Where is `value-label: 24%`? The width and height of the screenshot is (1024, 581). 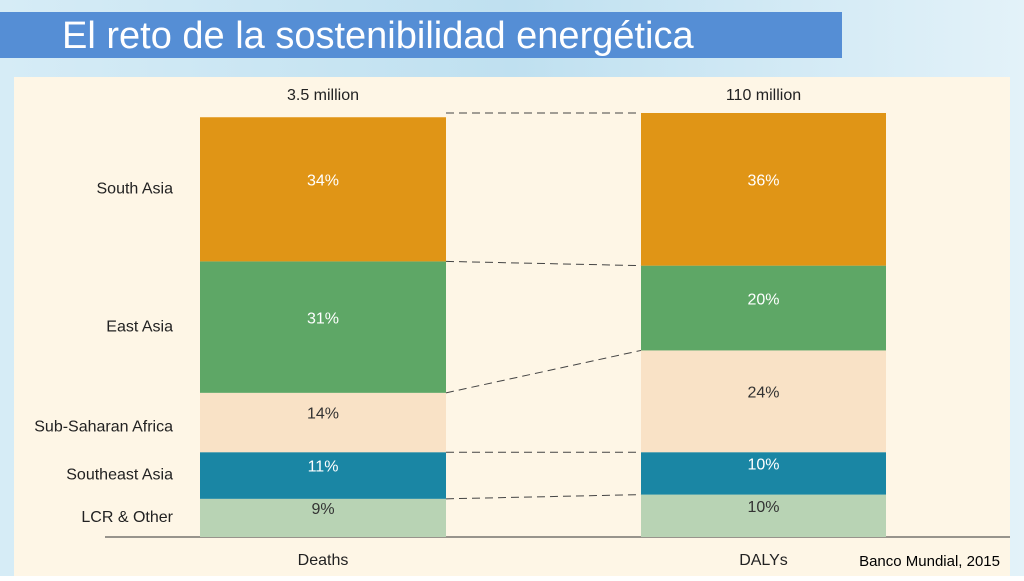
value-label: 24% is located at coordinates (763, 393).